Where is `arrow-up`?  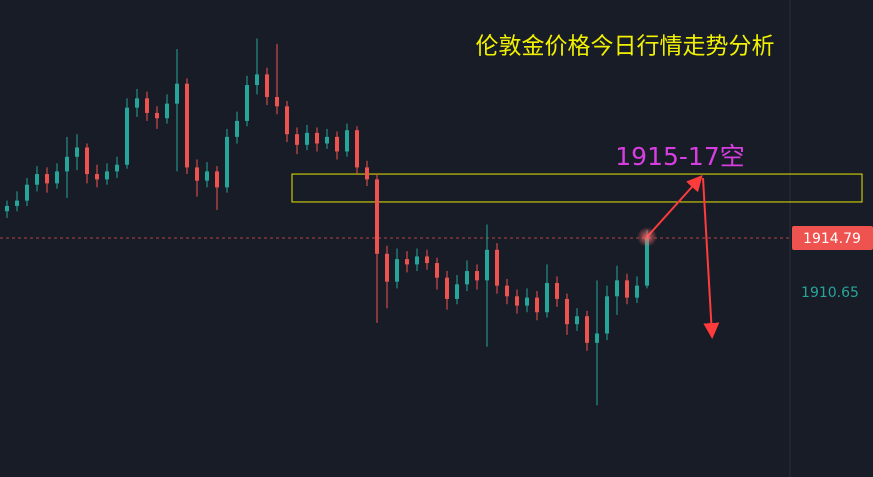
arrow-up is located at coordinates (674, 206).